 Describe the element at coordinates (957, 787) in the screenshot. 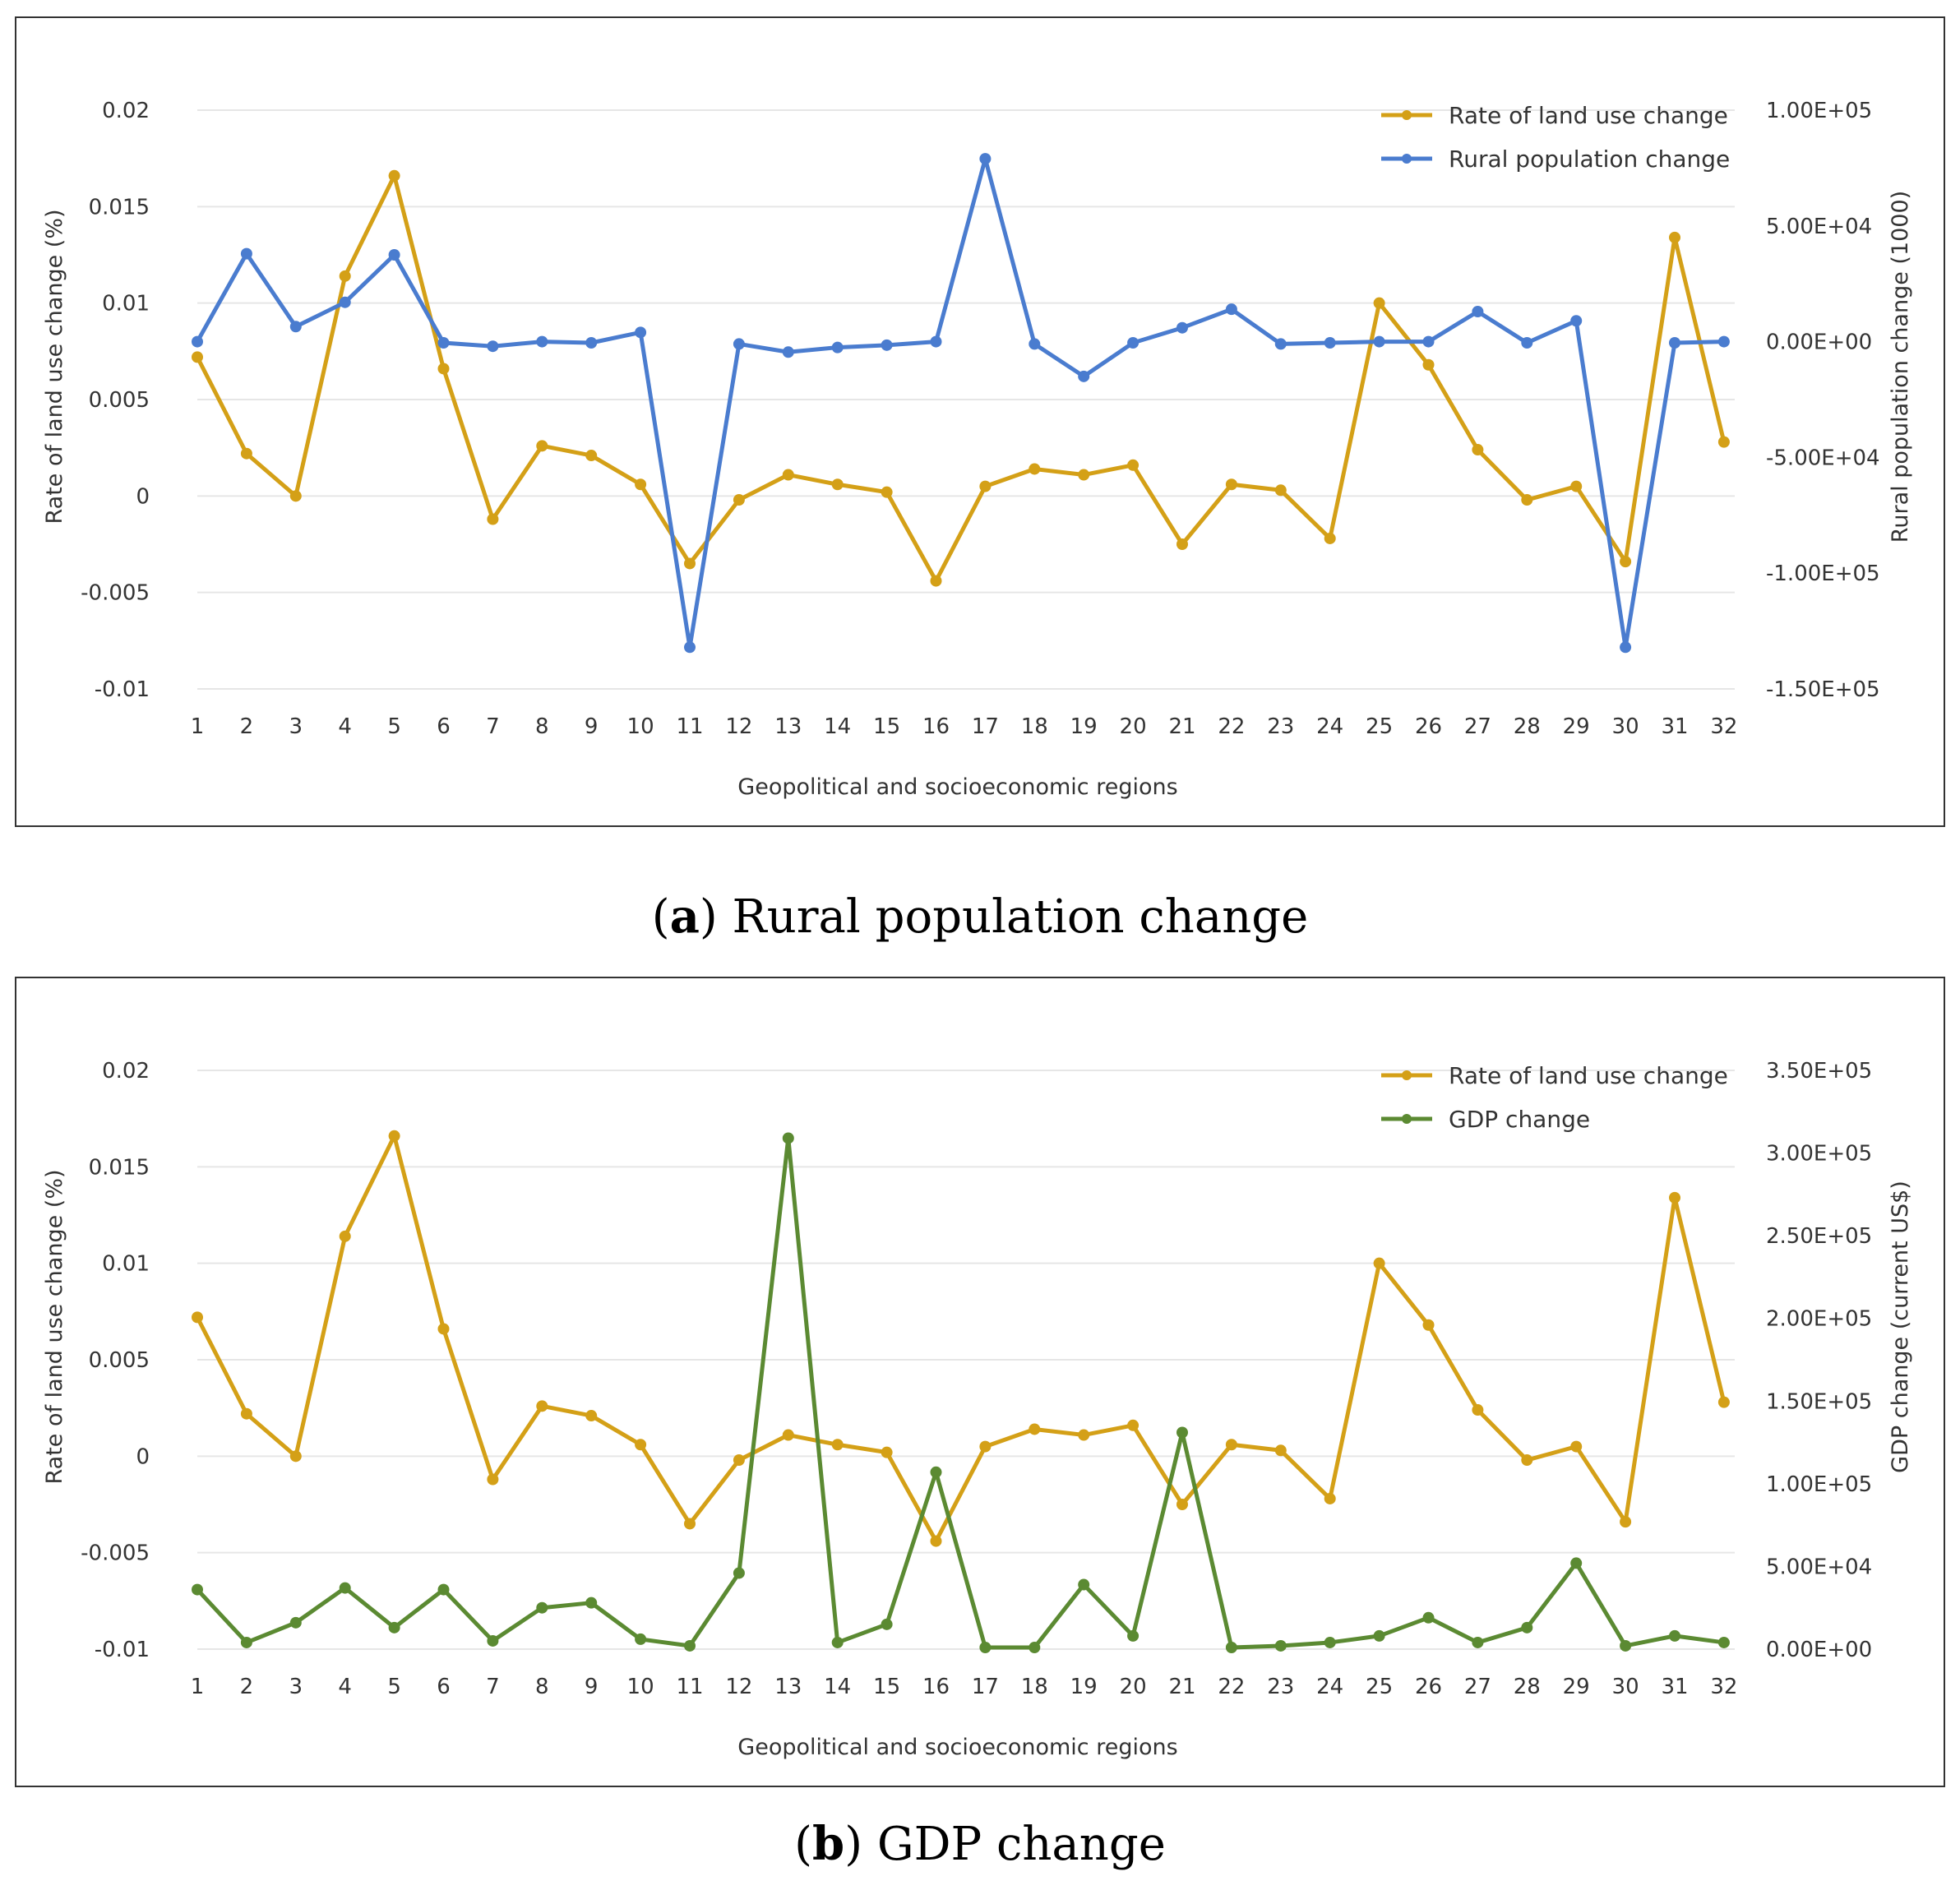

I see `x-axis-title: Geopolitical and socioeconomic regions` at that location.